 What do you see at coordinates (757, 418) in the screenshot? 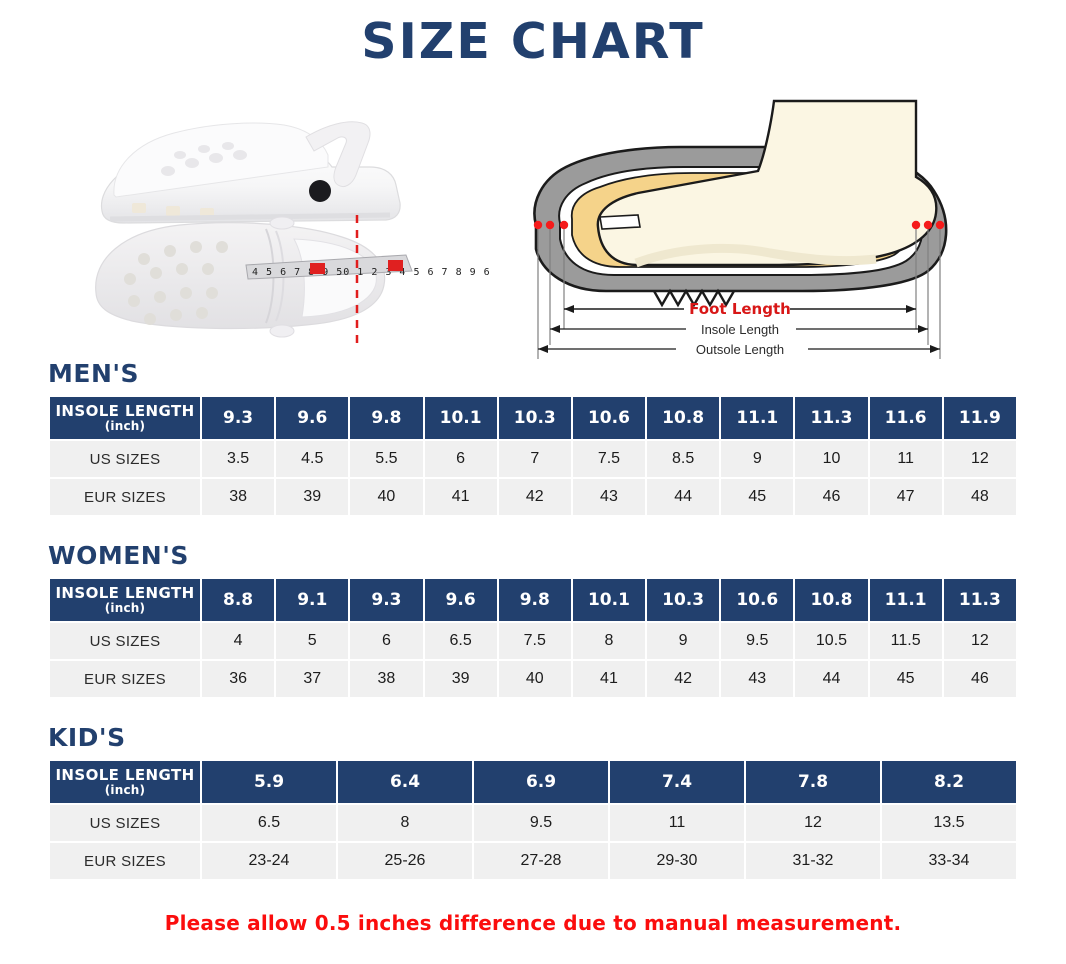
I see `insole-cell: 11.1` at bounding box center [757, 418].